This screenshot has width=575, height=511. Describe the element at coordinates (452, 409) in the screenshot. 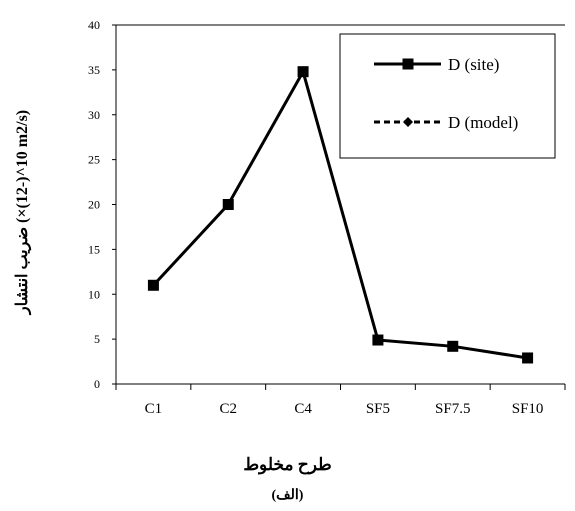

I see `x-tick-label: SF7.5` at that location.